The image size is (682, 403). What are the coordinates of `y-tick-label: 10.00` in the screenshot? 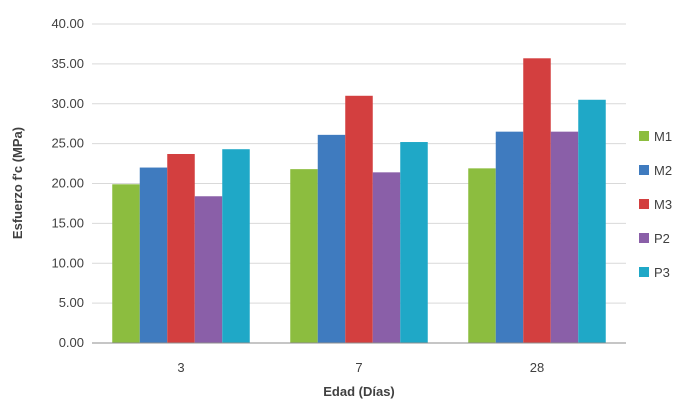 It's located at (67, 262).